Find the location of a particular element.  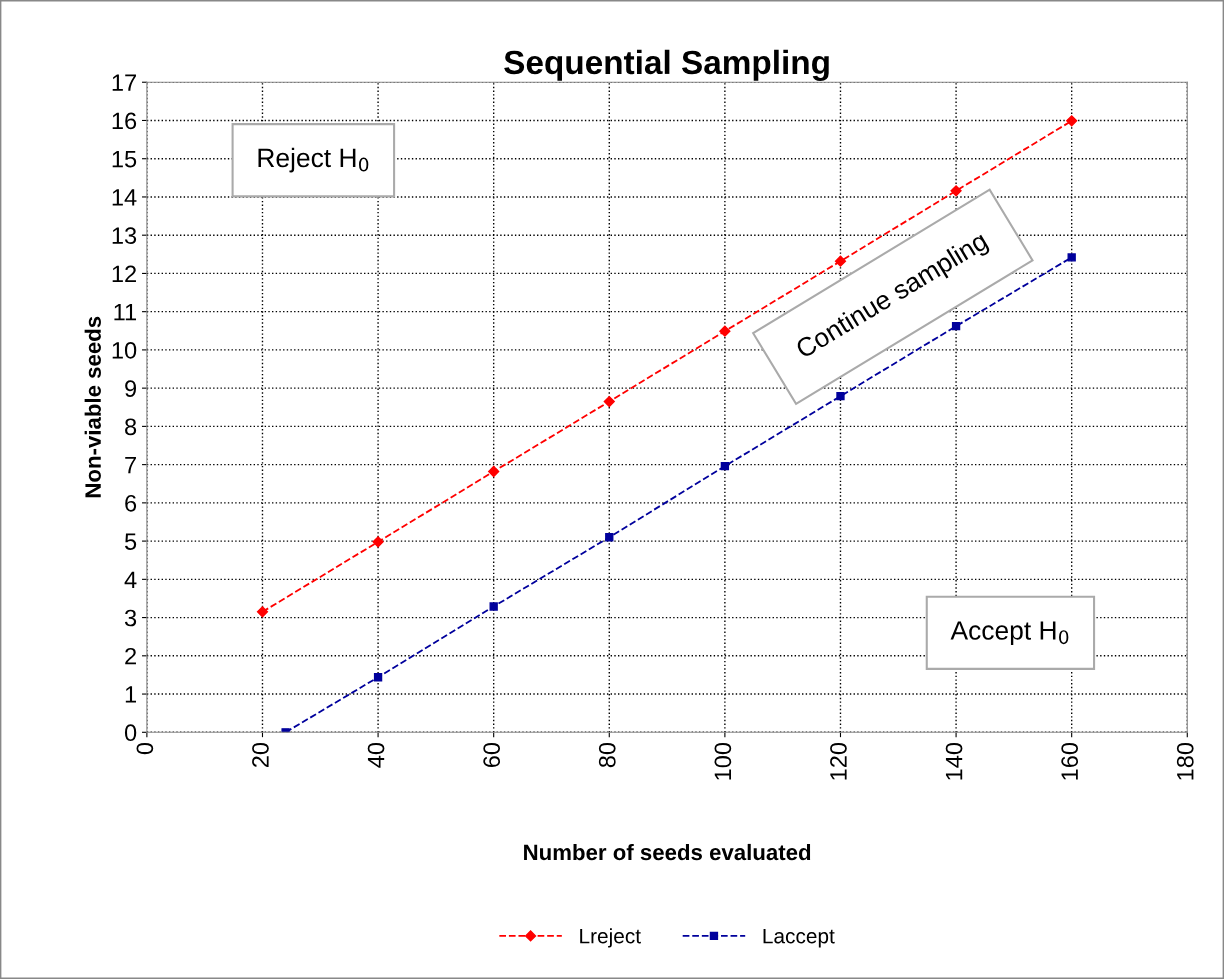

legend-label: Lreject is located at coordinates (610, 938).